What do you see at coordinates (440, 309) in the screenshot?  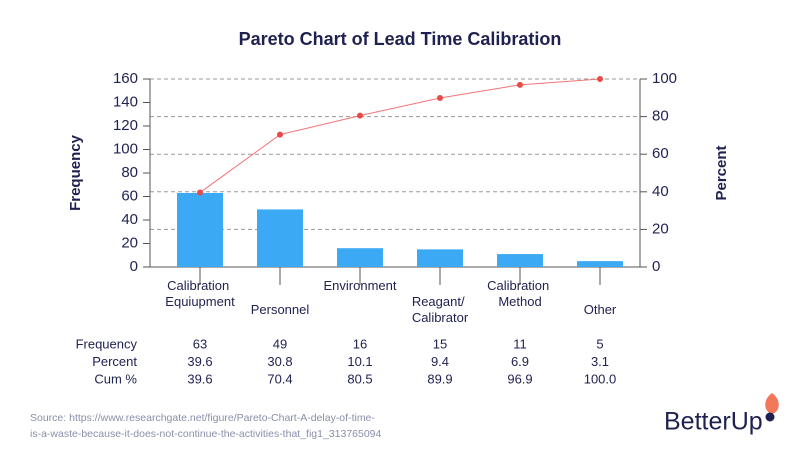 I see `x-tick-label: Reagant/ Calibrator` at bounding box center [440, 309].